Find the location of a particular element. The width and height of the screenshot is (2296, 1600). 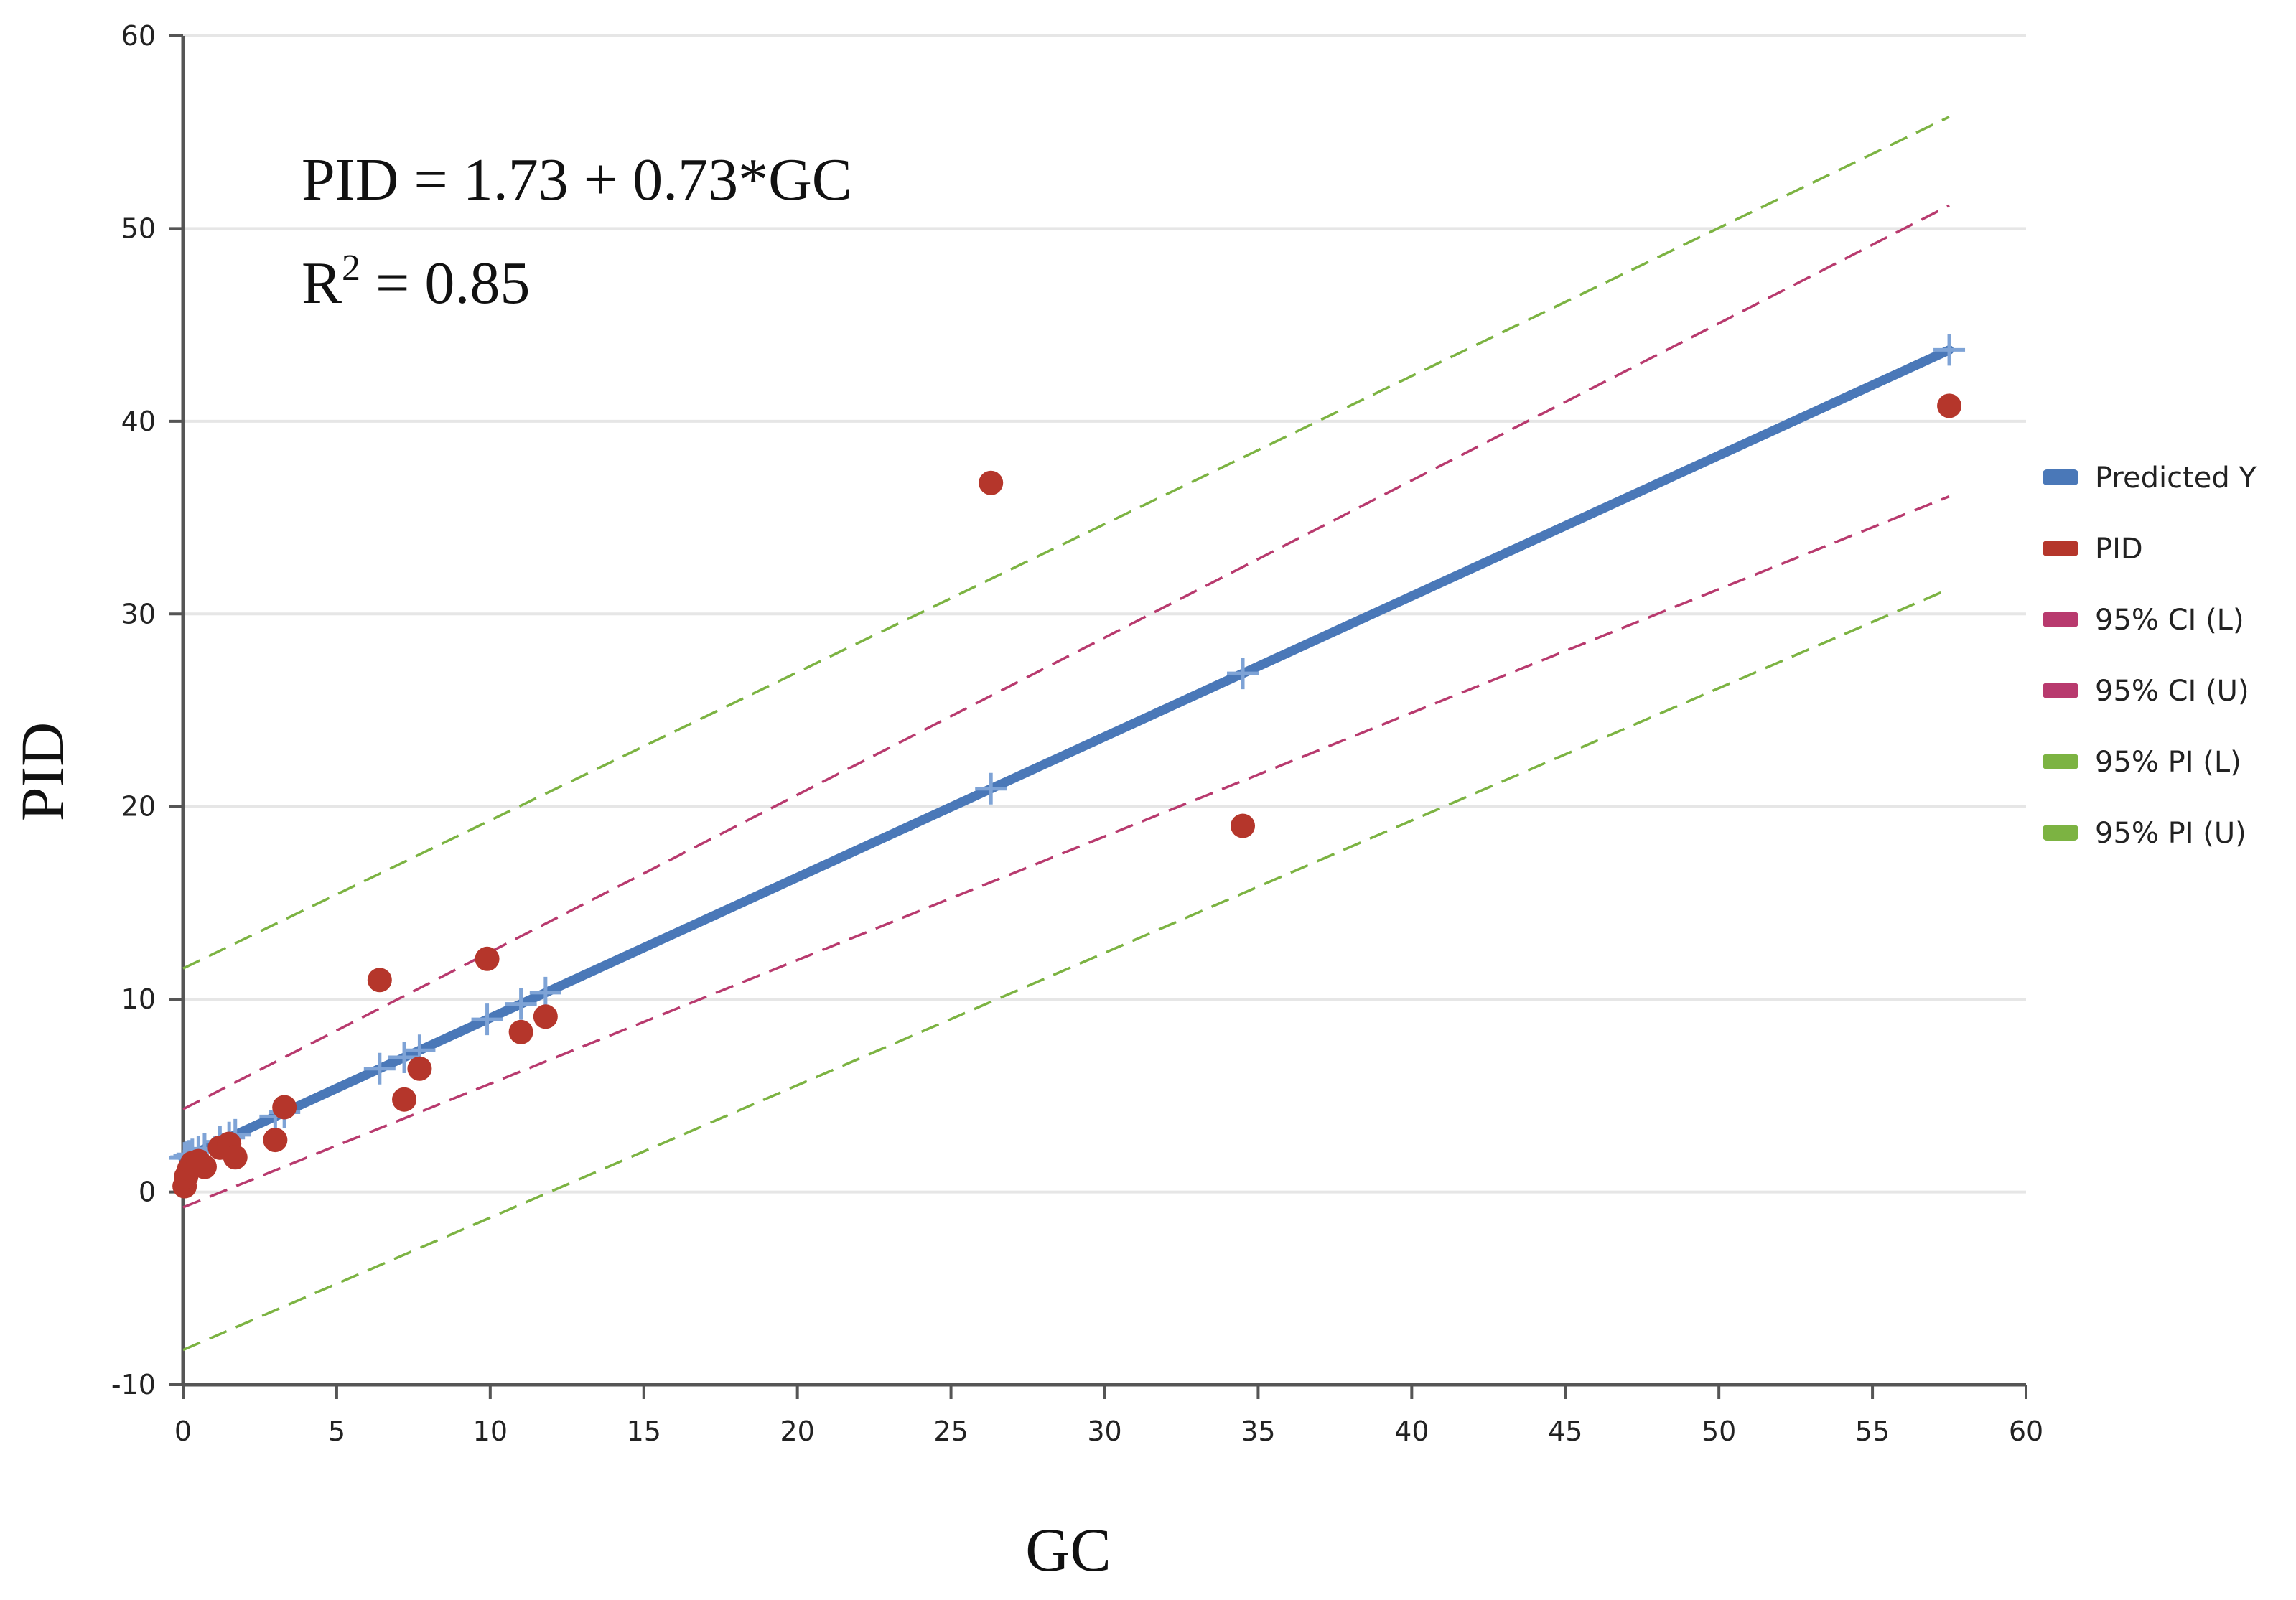

y-tick-label: -10 is located at coordinates (133, 1384).